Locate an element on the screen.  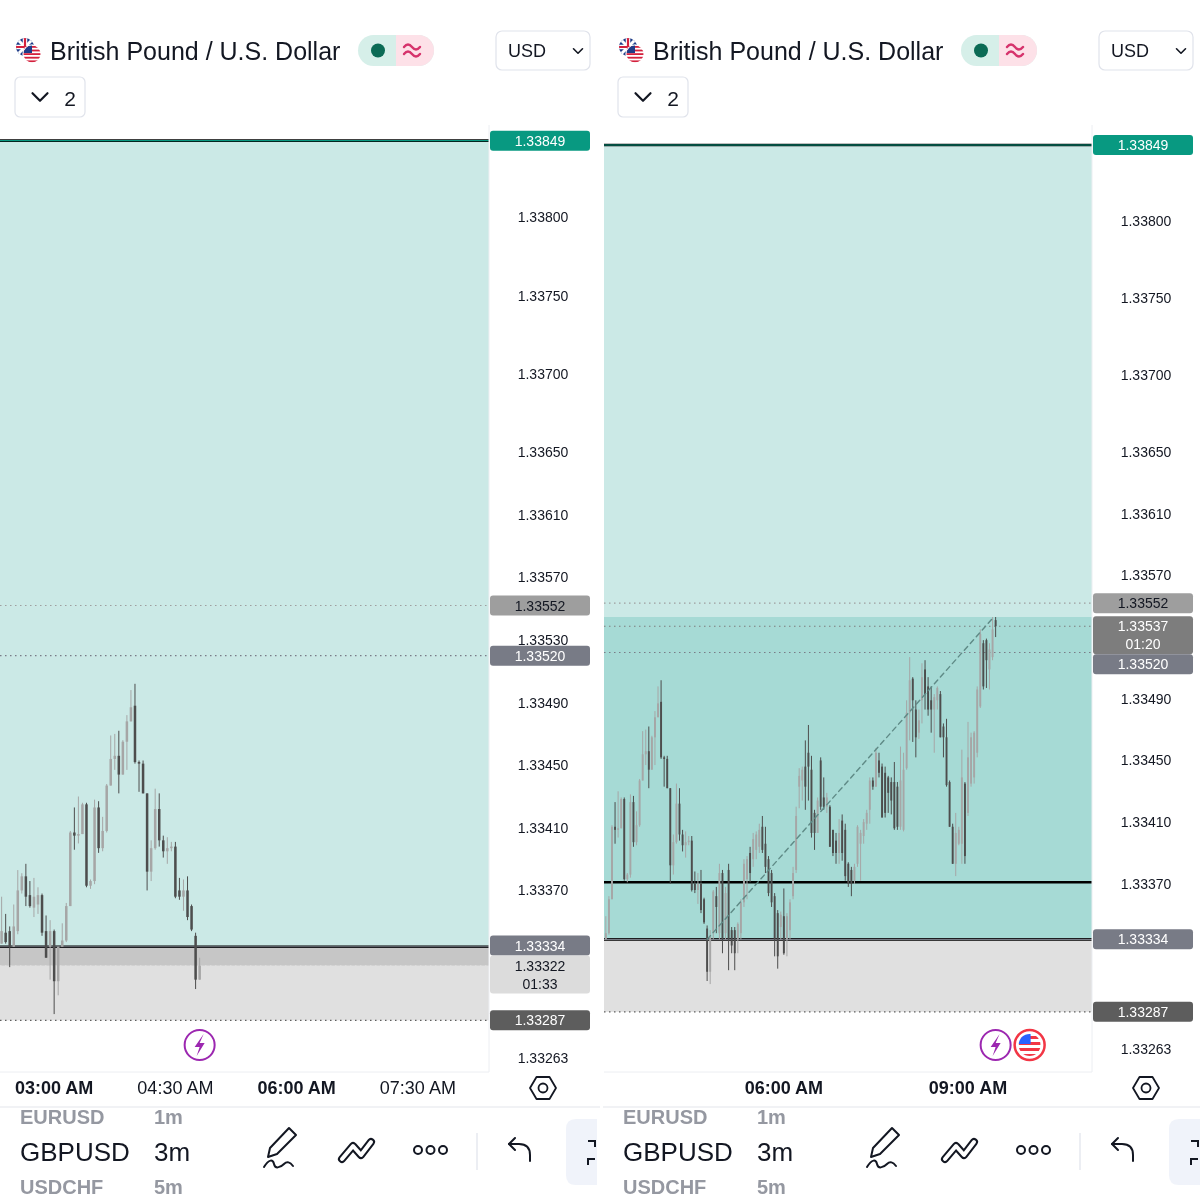
x-tick-label: 09:00 AM is located at coordinates (968, 1088).